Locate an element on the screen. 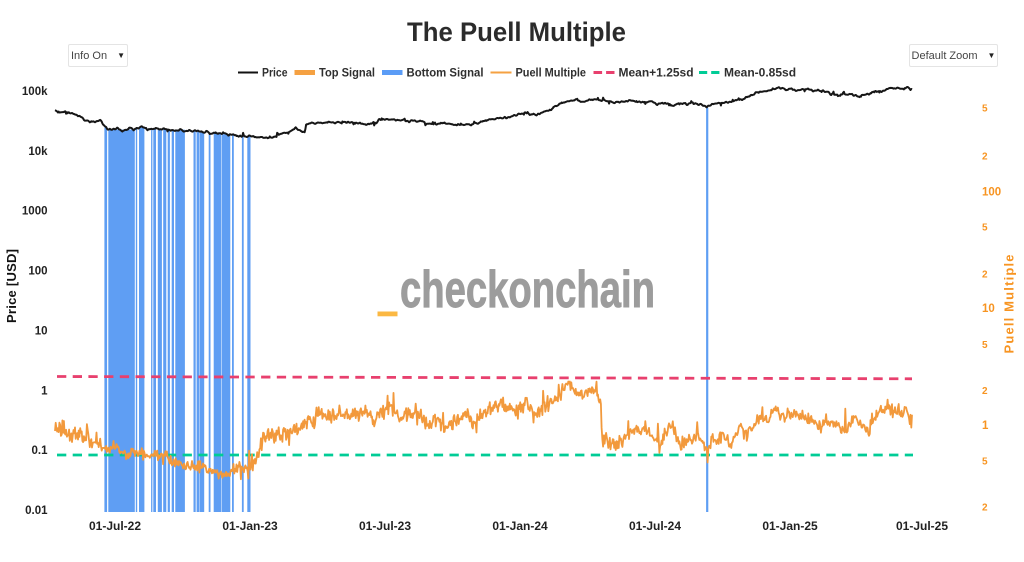 Image resolution: width=1024 pixels, height=562 pixels. svg-text: 01-Jul-23 is located at coordinates (385, 526).